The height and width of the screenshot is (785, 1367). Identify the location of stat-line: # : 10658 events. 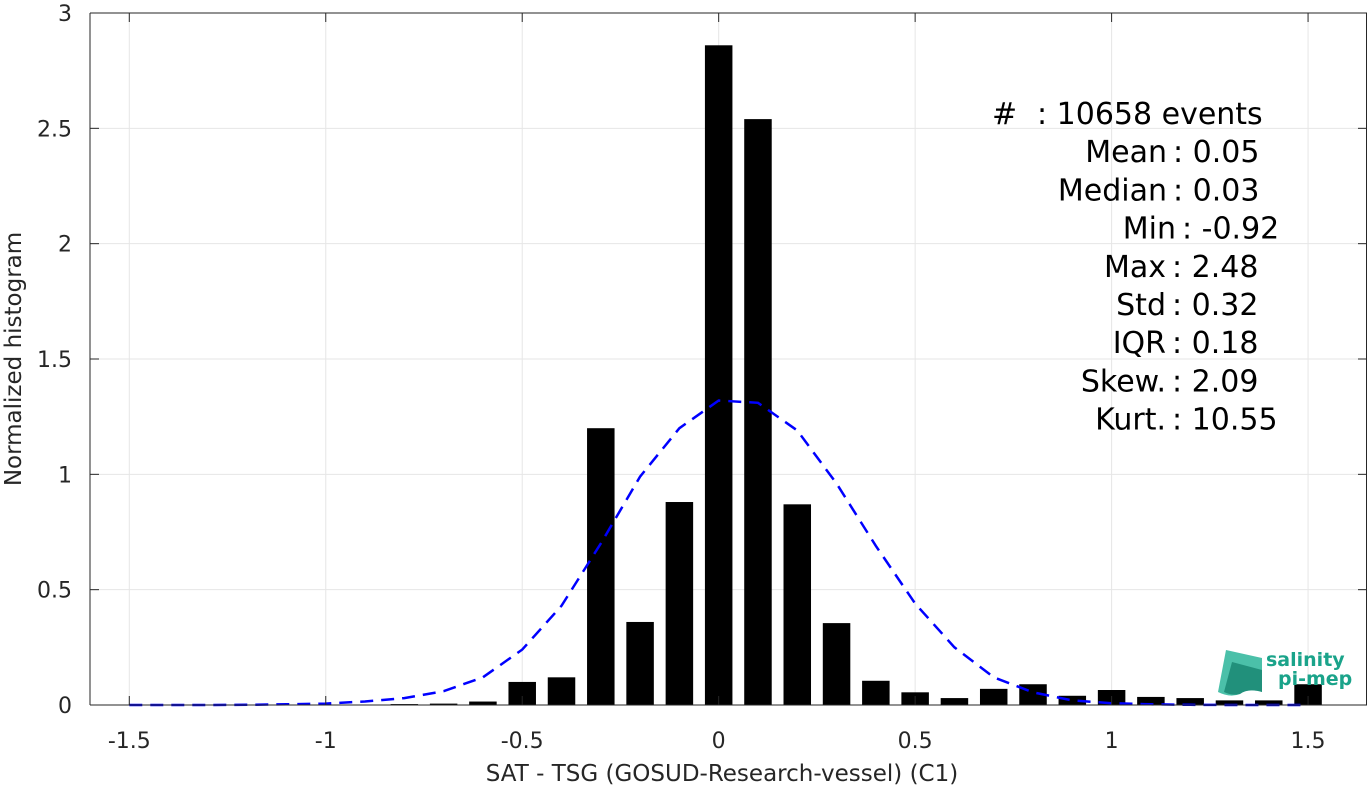
(1127, 114).